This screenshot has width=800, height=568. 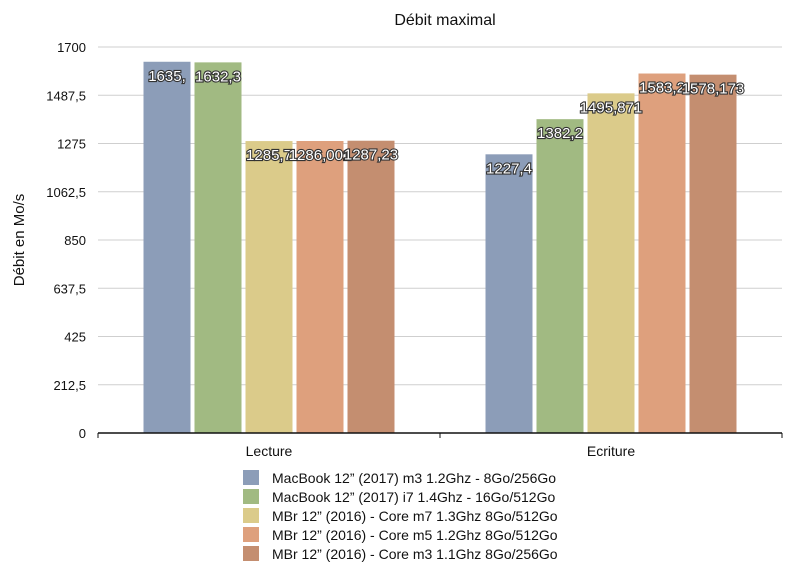 I want to click on data-label: 1583,2, so click(x=662, y=88).